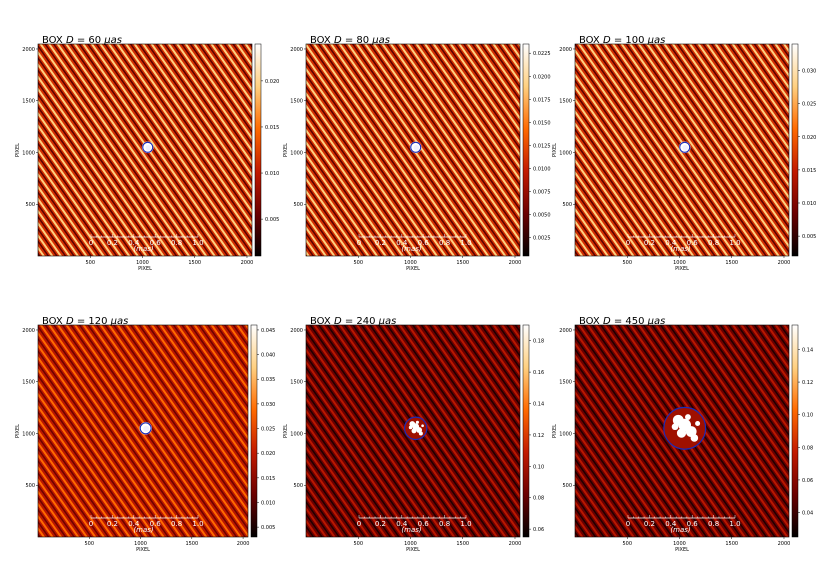 This screenshot has width=830, height=587. What do you see at coordinates (542, 239) in the screenshot?
I see `colorbar-tick-label: 0.0025` at bounding box center [542, 239].